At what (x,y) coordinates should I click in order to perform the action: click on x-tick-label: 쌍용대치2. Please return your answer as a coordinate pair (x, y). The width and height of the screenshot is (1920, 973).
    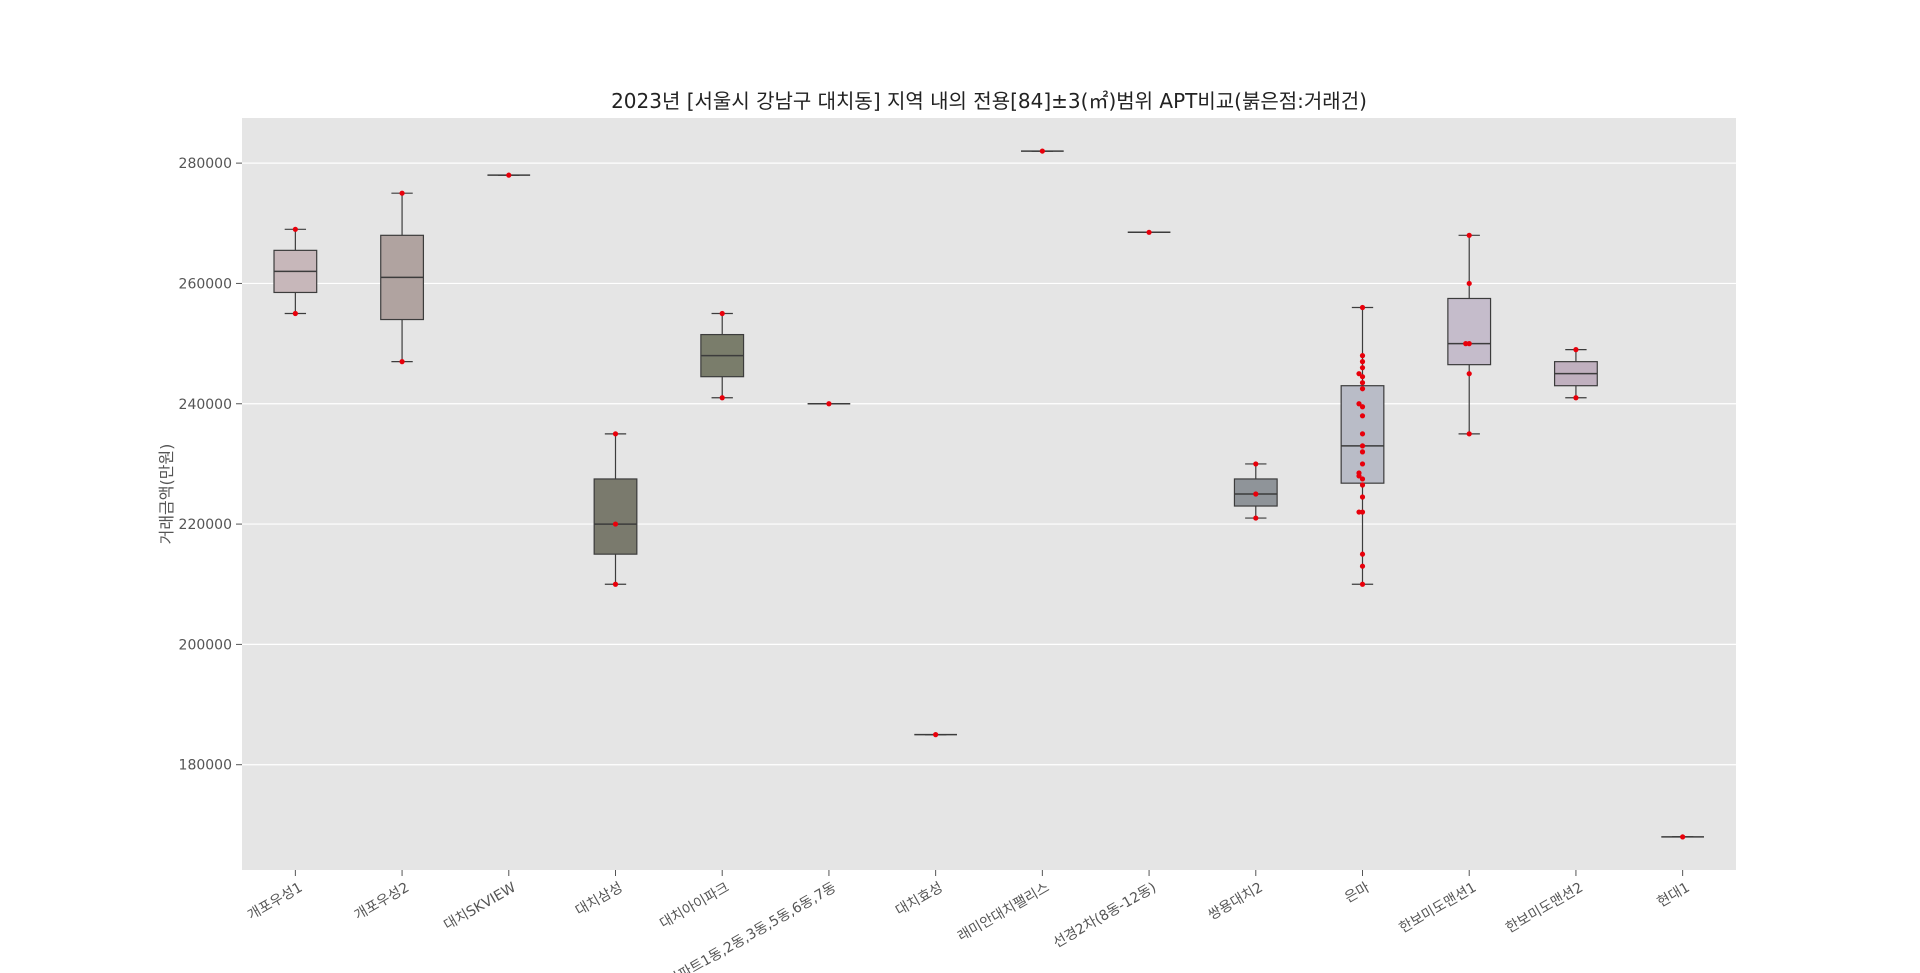
    Looking at the image, I should click on (1235, 902).